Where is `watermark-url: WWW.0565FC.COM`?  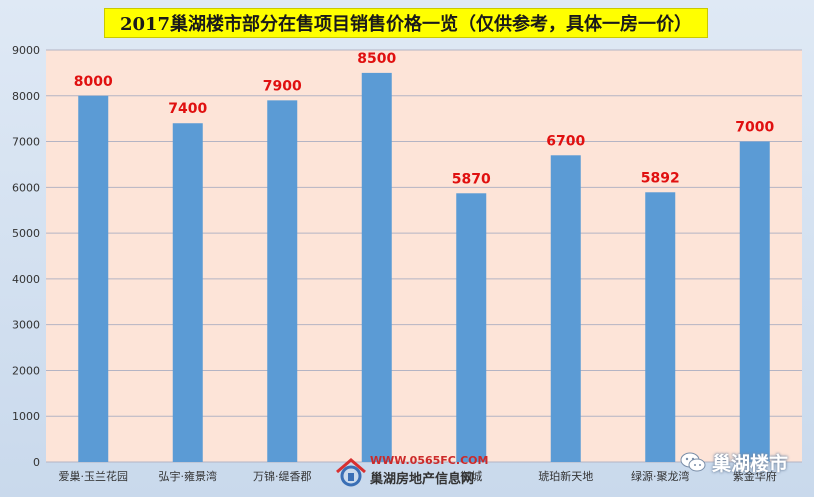
watermark-url: WWW.0565FC.COM is located at coordinates (429, 460).